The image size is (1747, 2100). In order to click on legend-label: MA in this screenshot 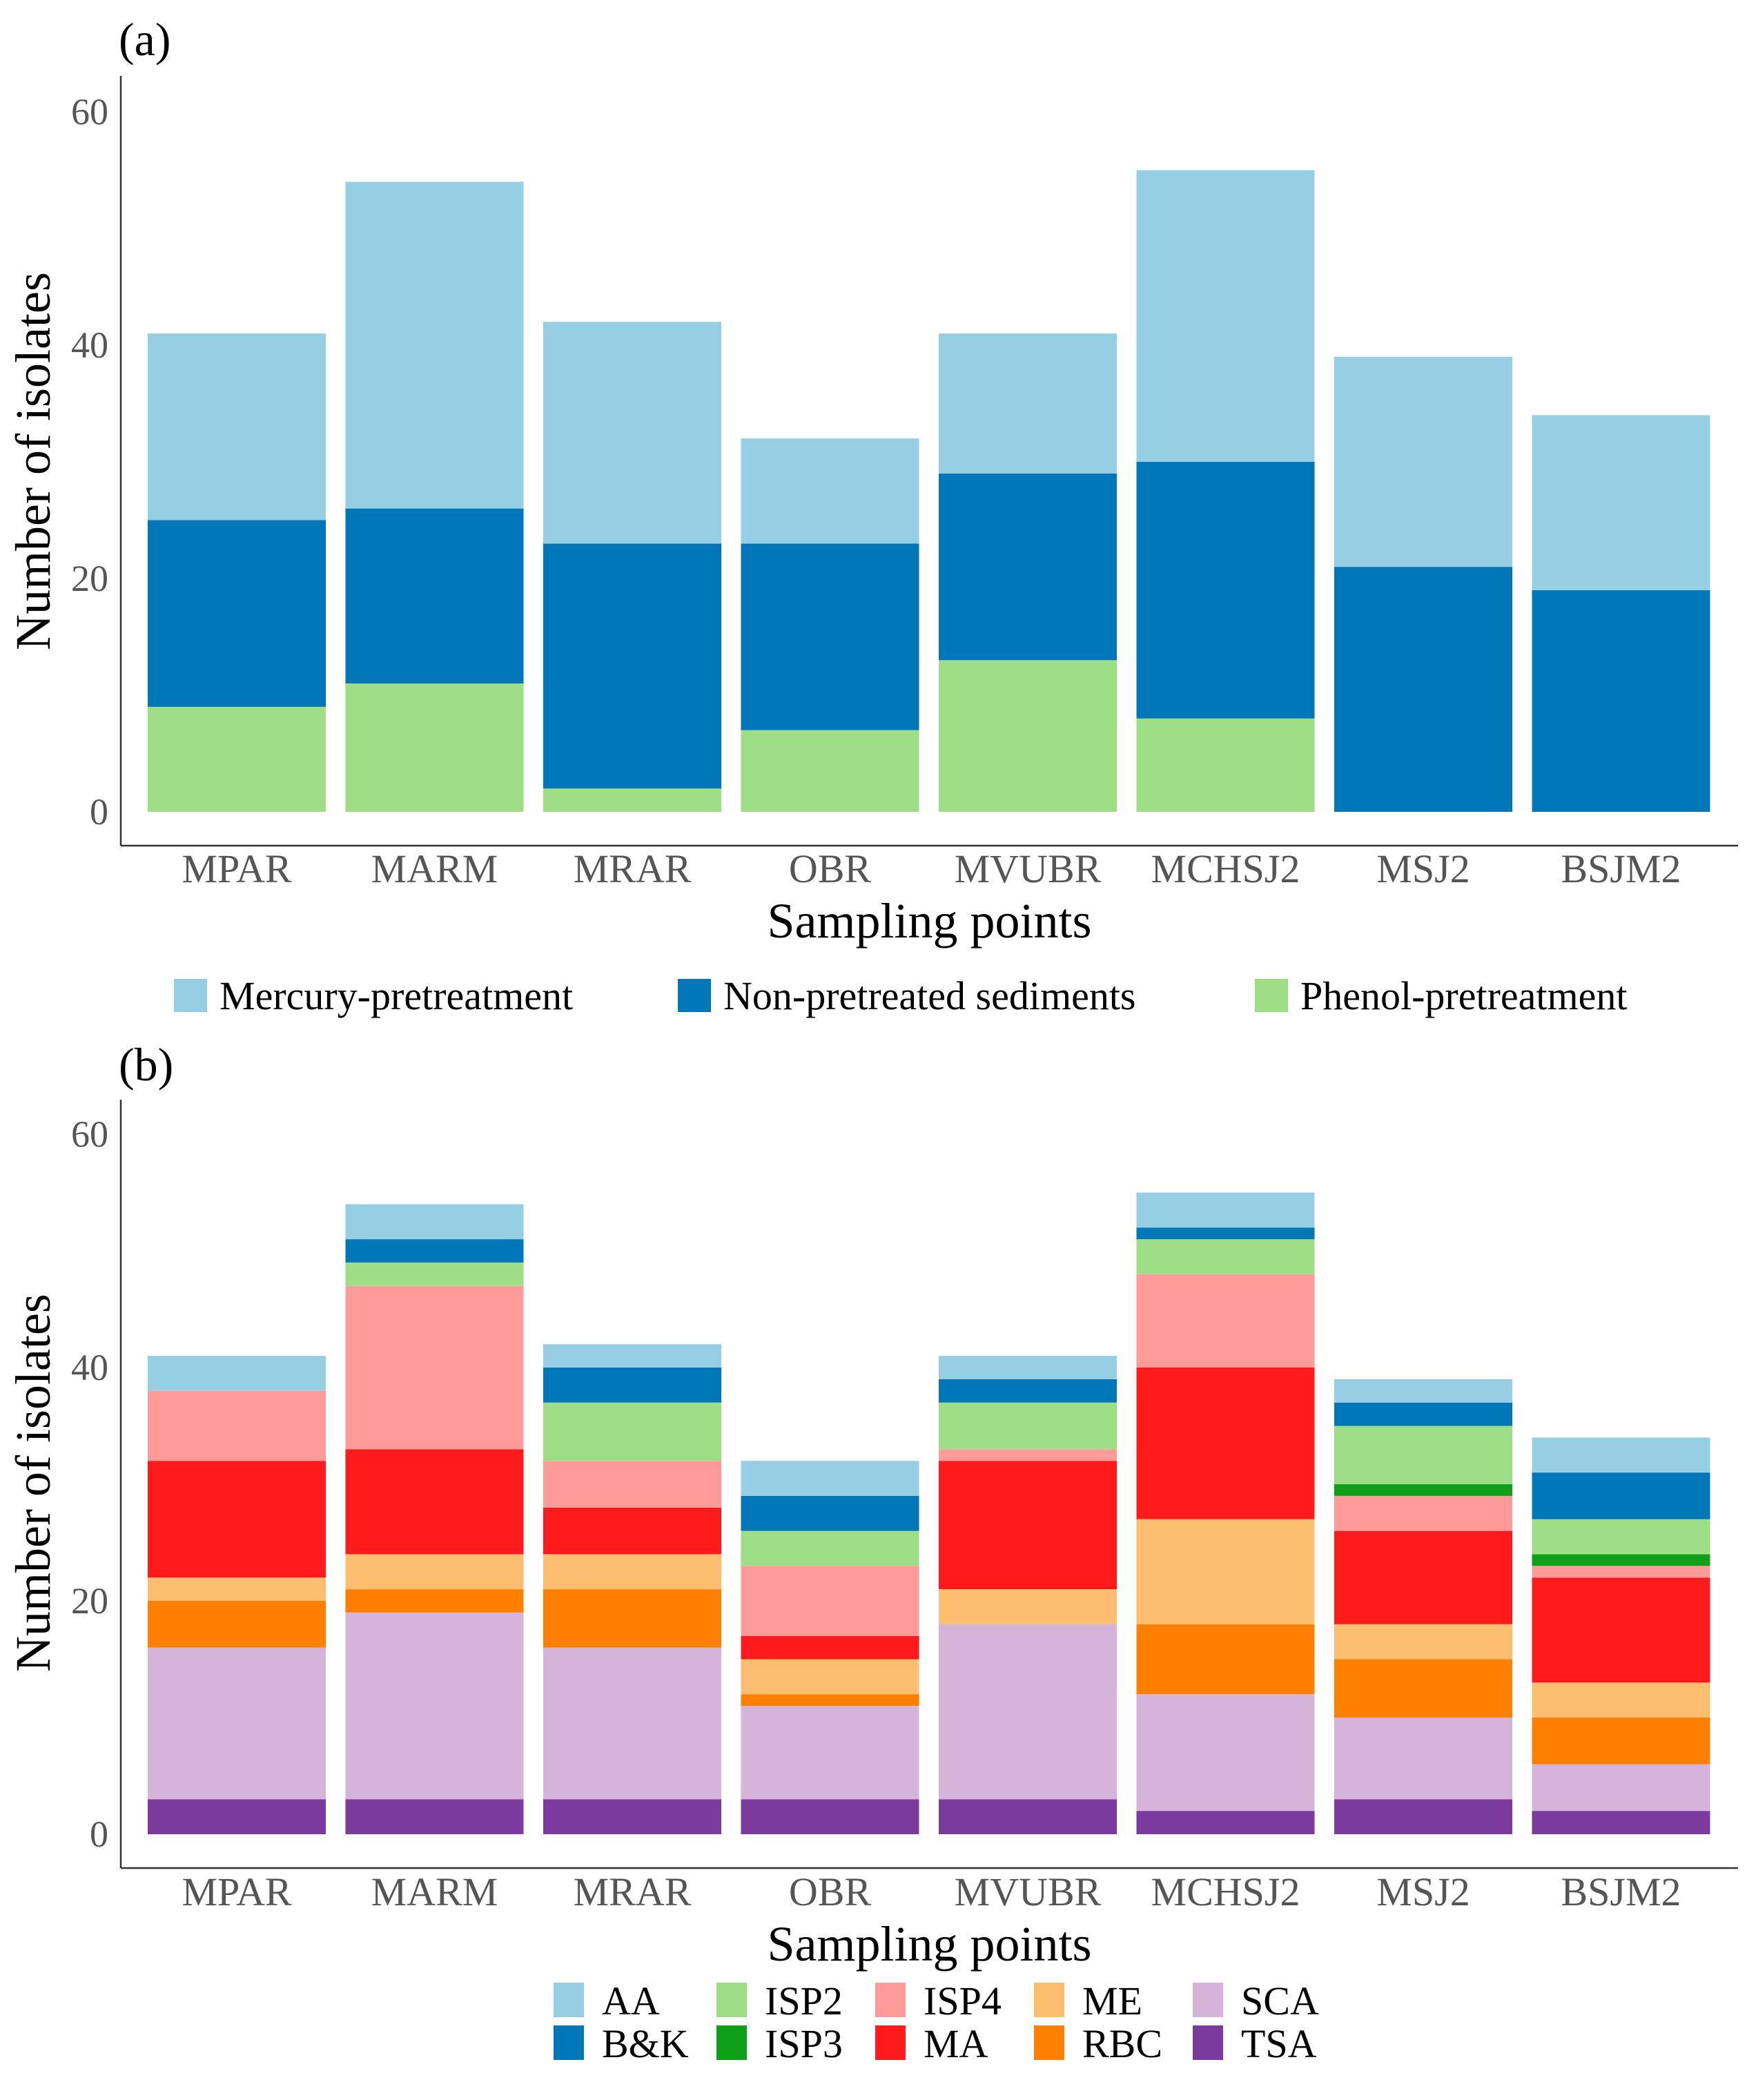, I will do `click(956, 2043)`.